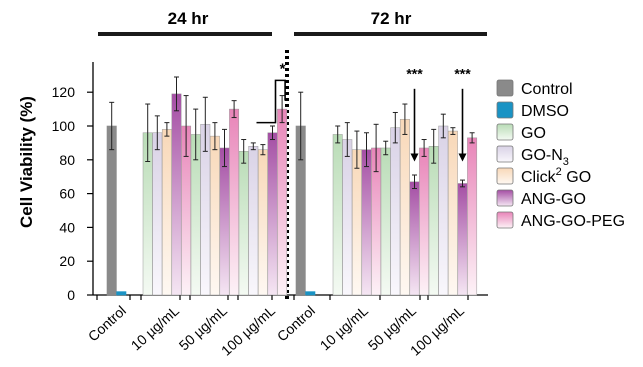 This screenshot has width=643, height=367. I want to click on bar-go-n3-p1-g3, so click(443, 210).